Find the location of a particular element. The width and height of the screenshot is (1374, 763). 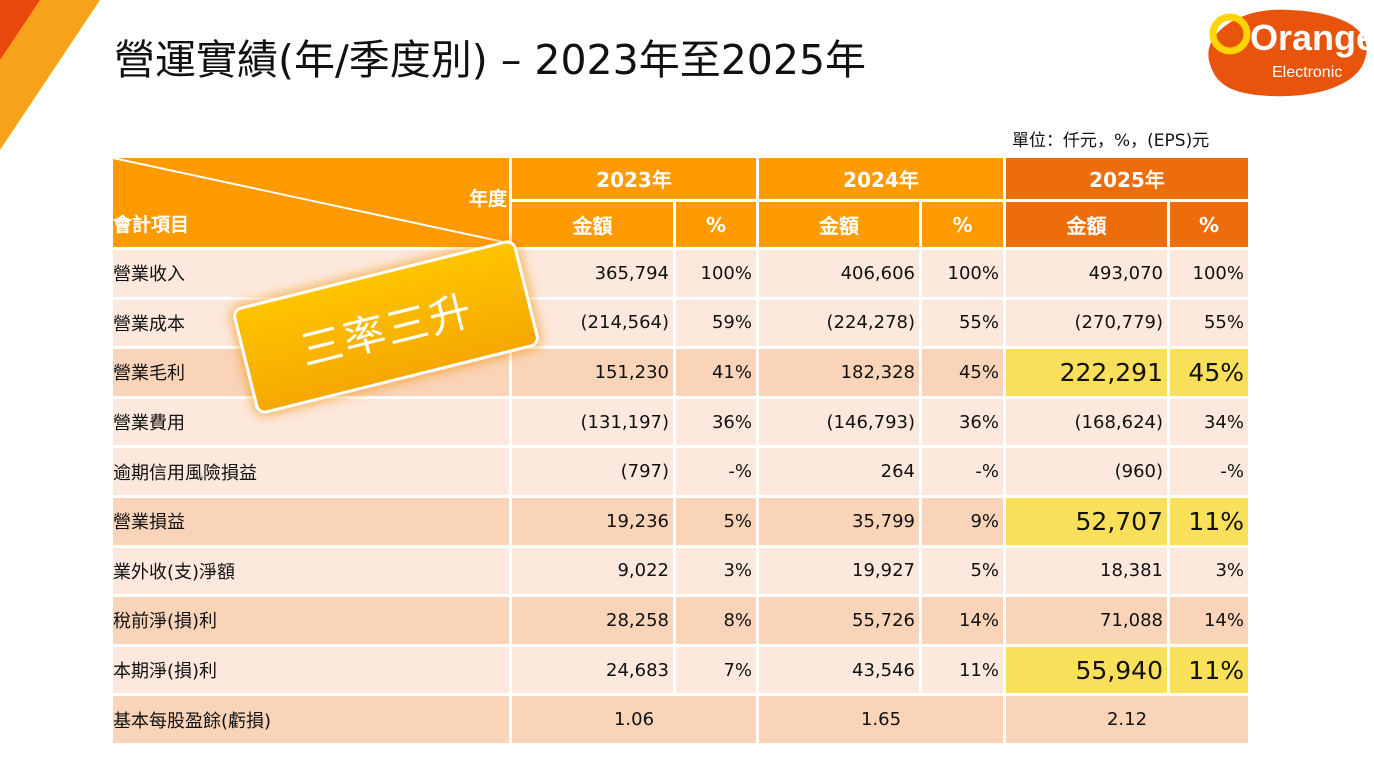

pct-cell: 8% is located at coordinates (716, 620).